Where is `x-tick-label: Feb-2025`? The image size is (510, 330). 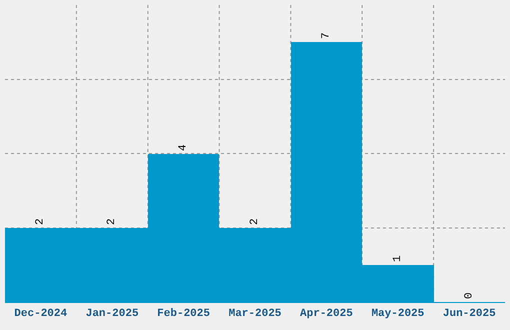
x-tick-label: Feb-2025 is located at coordinates (183, 314).